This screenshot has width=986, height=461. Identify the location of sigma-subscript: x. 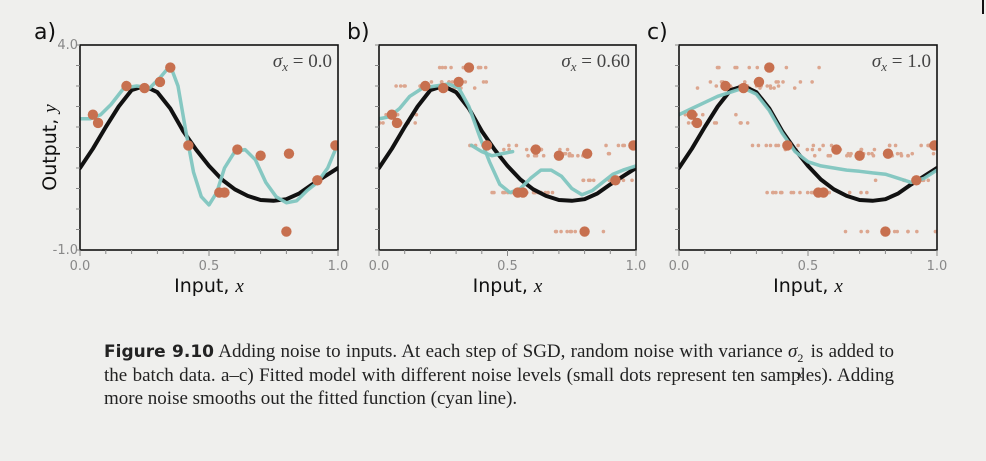
(284, 66).